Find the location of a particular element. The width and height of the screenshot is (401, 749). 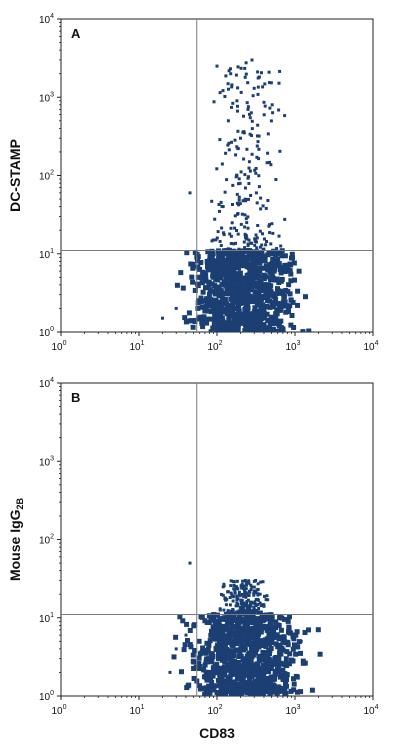

x-tick-exponent: 4 is located at coordinates (377, 707).